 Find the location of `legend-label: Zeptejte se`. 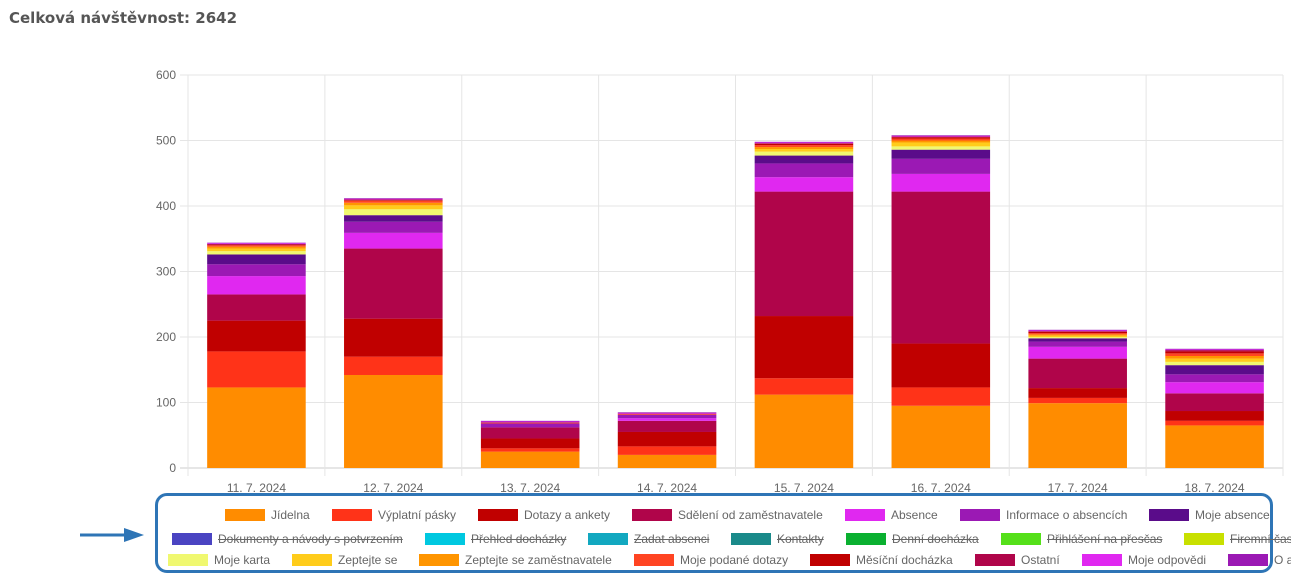

legend-label: Zeptejte se is located at coordinates (368, 560).